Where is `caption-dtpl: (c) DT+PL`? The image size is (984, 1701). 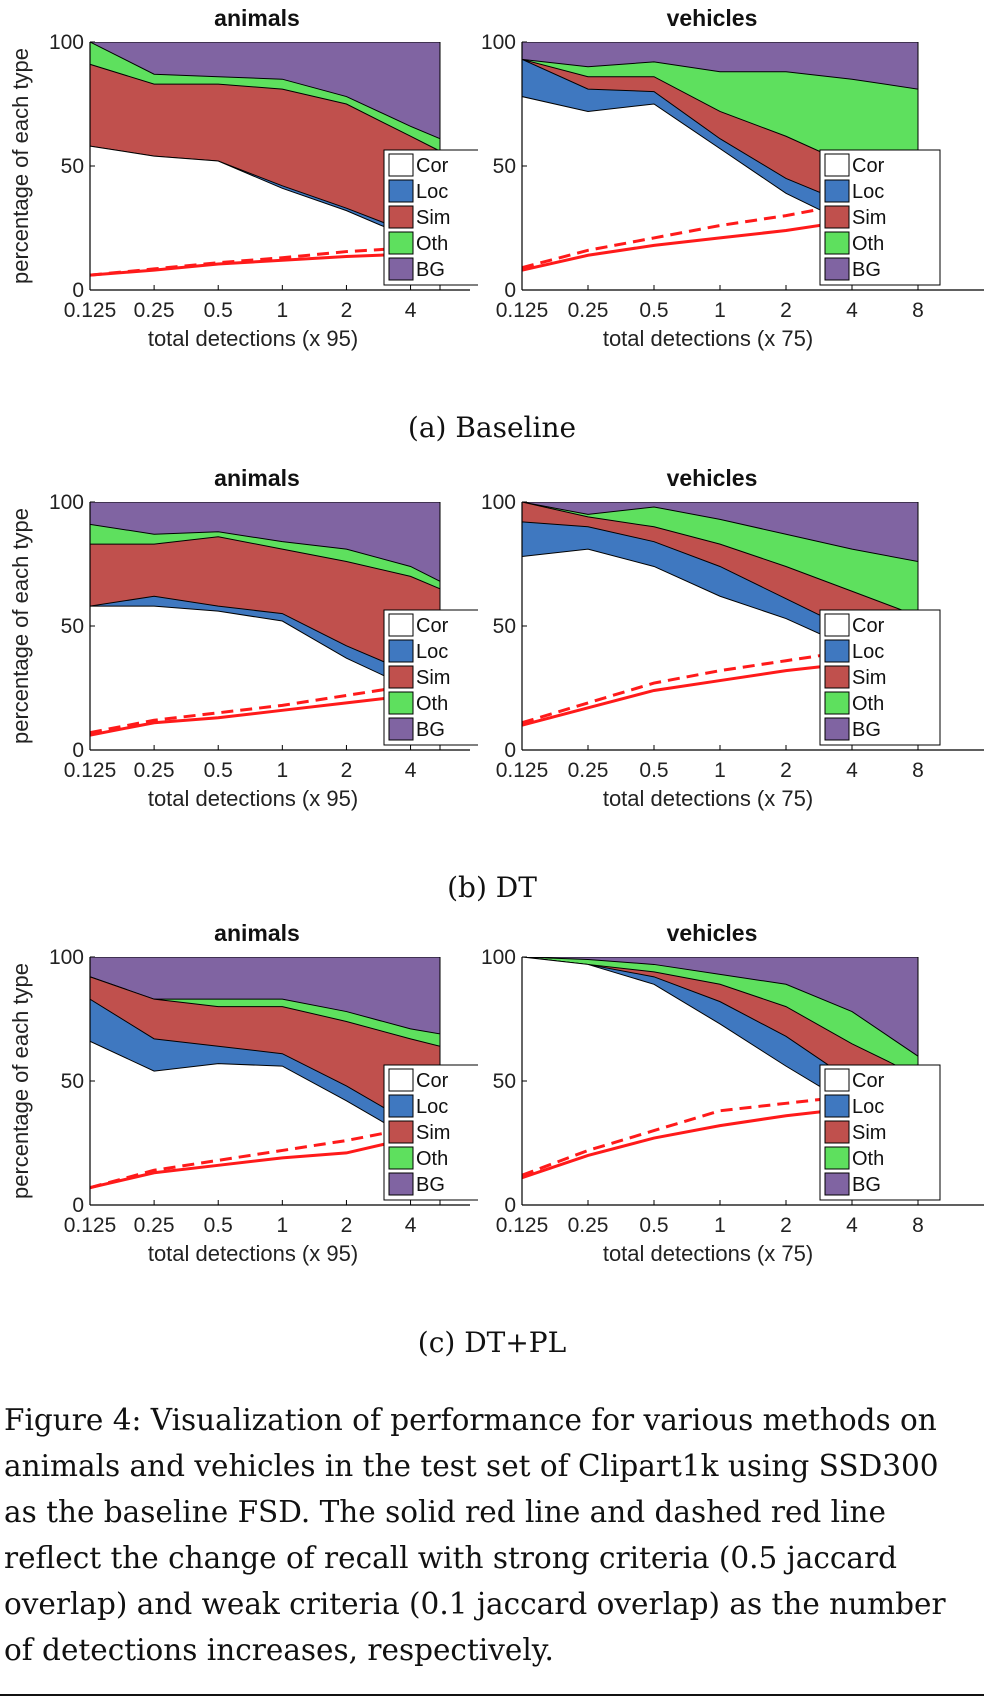 caption-dtpl: (c) DT+PL is located at coordinates (492, 1342).